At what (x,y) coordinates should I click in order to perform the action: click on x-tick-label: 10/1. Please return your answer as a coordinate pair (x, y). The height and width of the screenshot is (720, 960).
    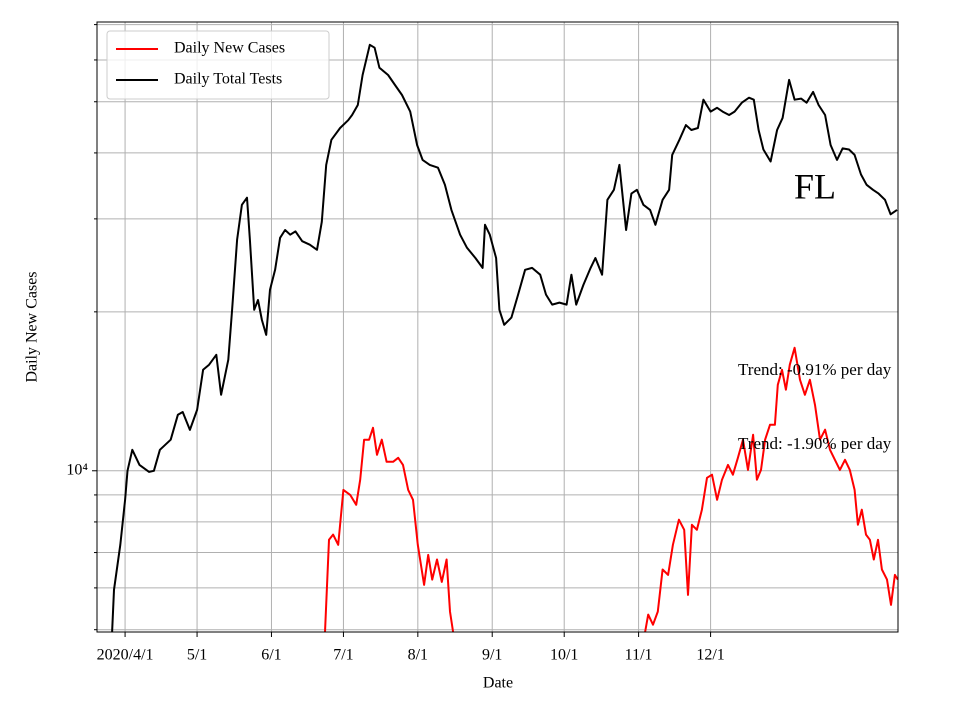
    Looking at the image, I should click on (564, 655).